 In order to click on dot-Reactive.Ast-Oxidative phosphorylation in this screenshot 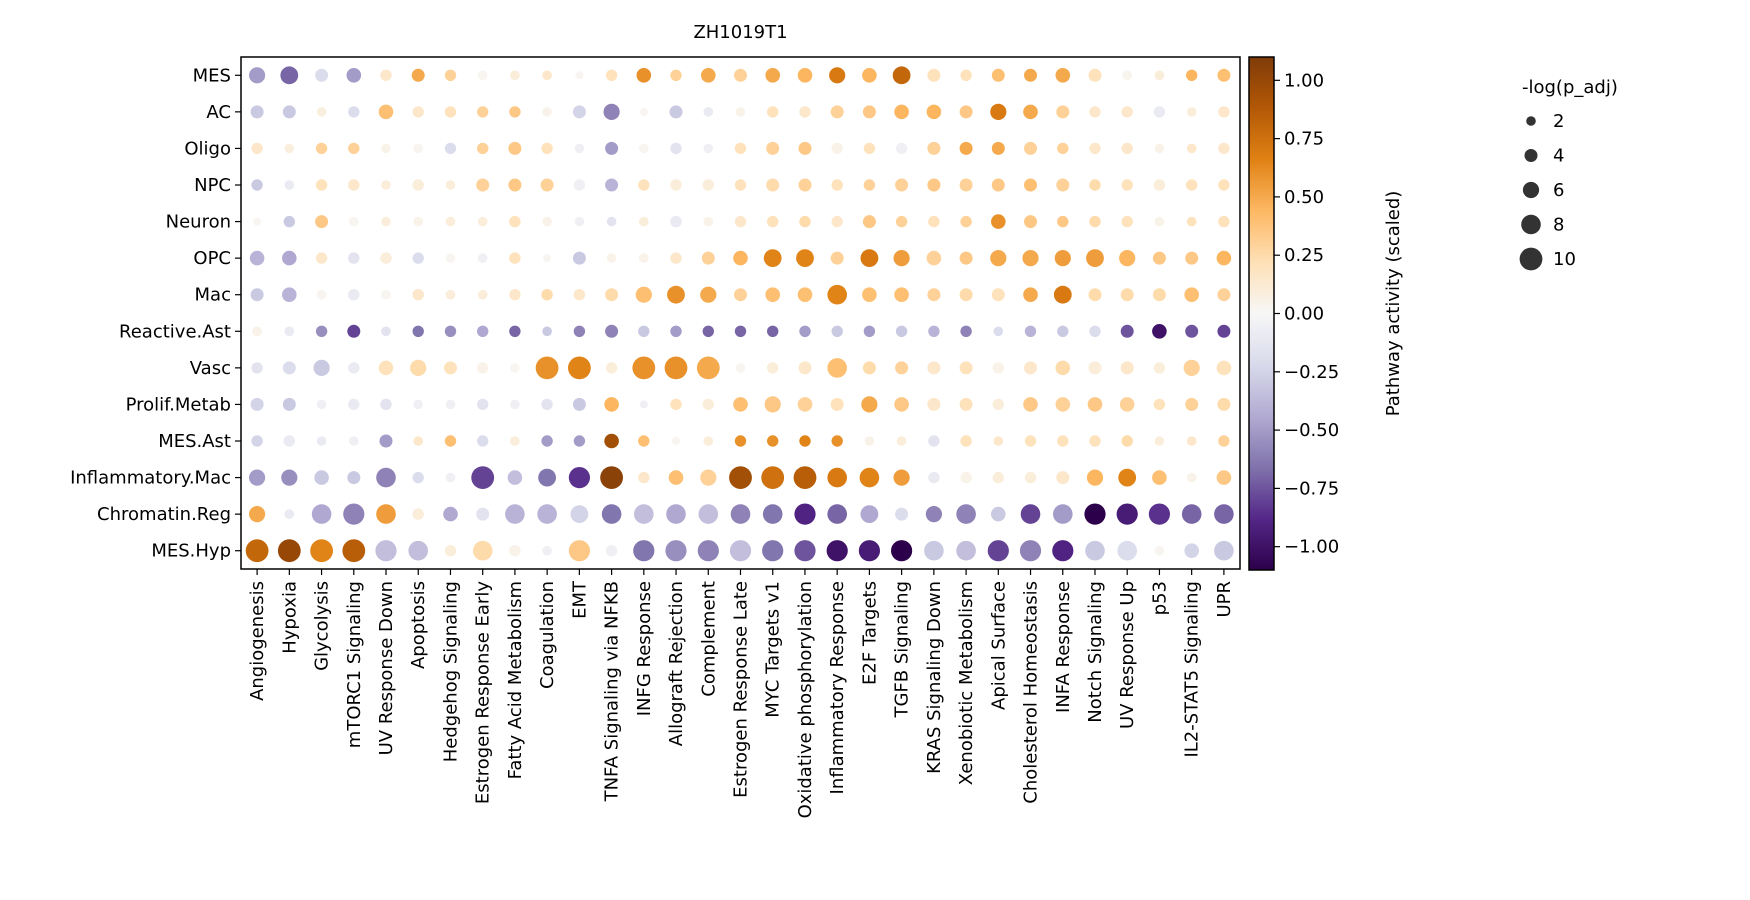, I will do `click(805, 331)`.